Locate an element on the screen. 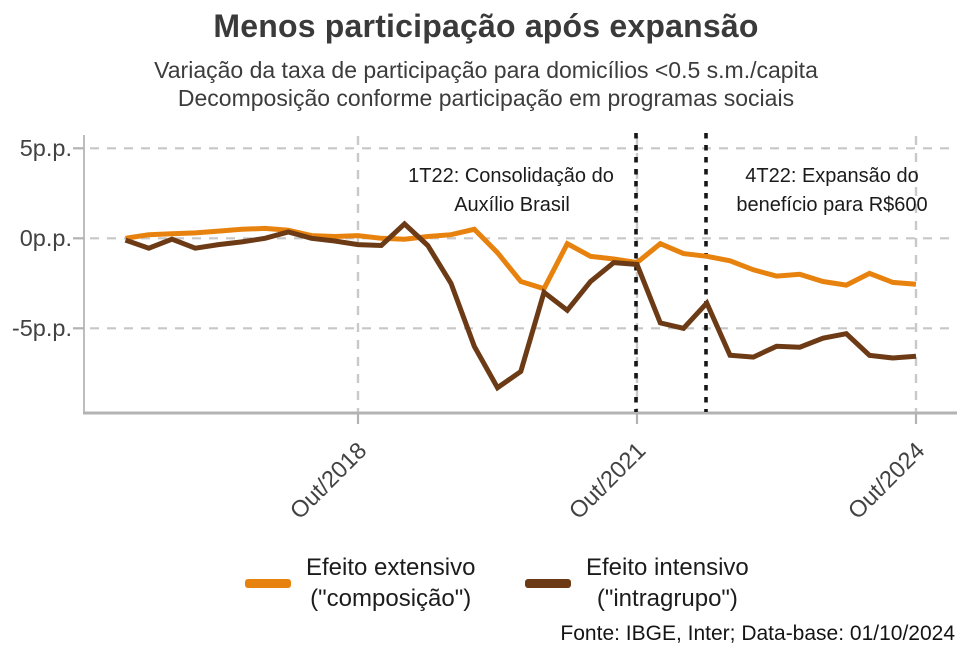  x-tick-label-out2018: Out/2018 is located at coordinates (328, 480).